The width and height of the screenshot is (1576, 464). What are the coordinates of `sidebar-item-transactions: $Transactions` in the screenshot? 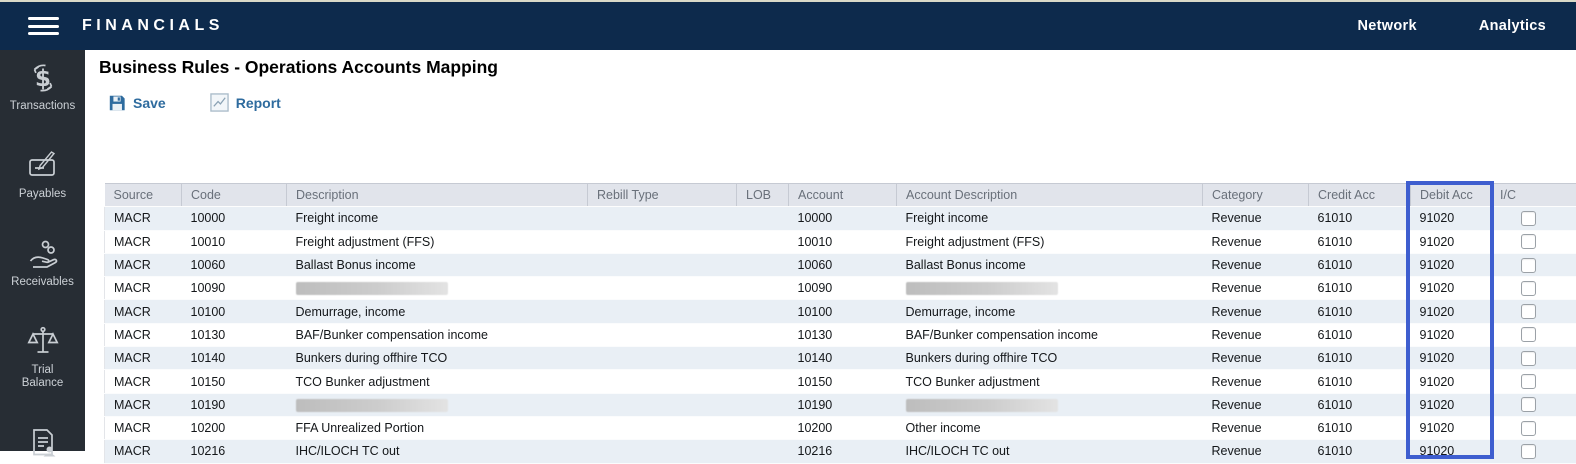 It's located at (42, 87).